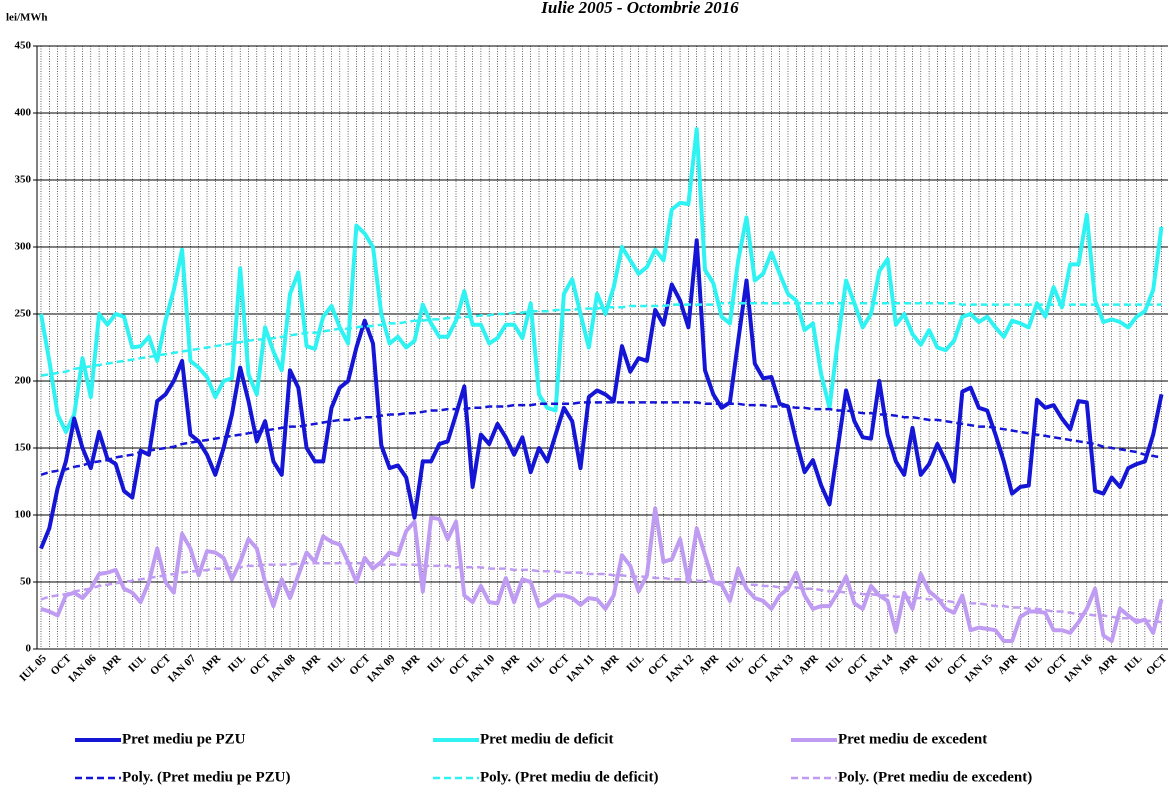 Image resolution: width=1171 pixels, height=792 pixels. Describe the element at coordinates (639, 8) in the screenshot. I see `chart-title: Iulie 2005 - Octombrie 2016` at that location.